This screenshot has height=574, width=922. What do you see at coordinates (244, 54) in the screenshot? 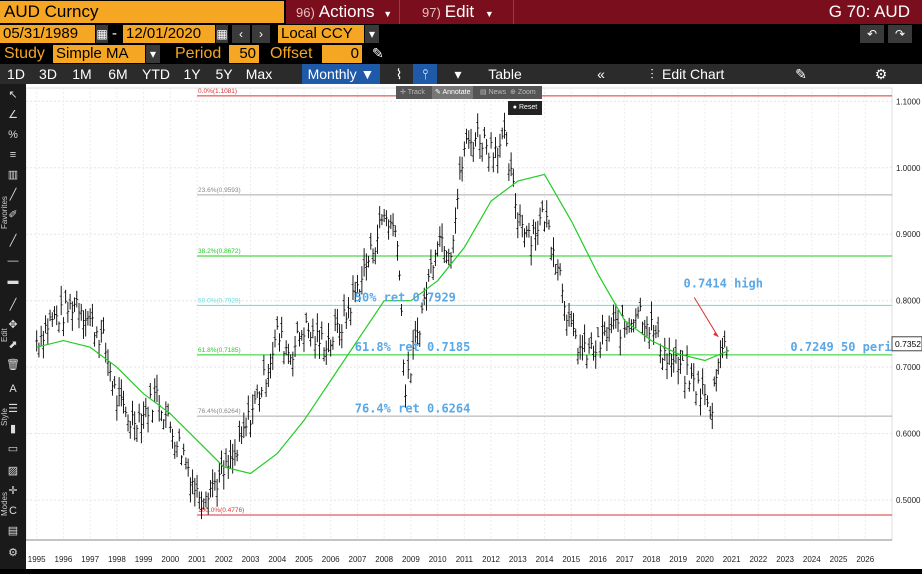
I see `period-field: 50` at bounding box center [244, 54].